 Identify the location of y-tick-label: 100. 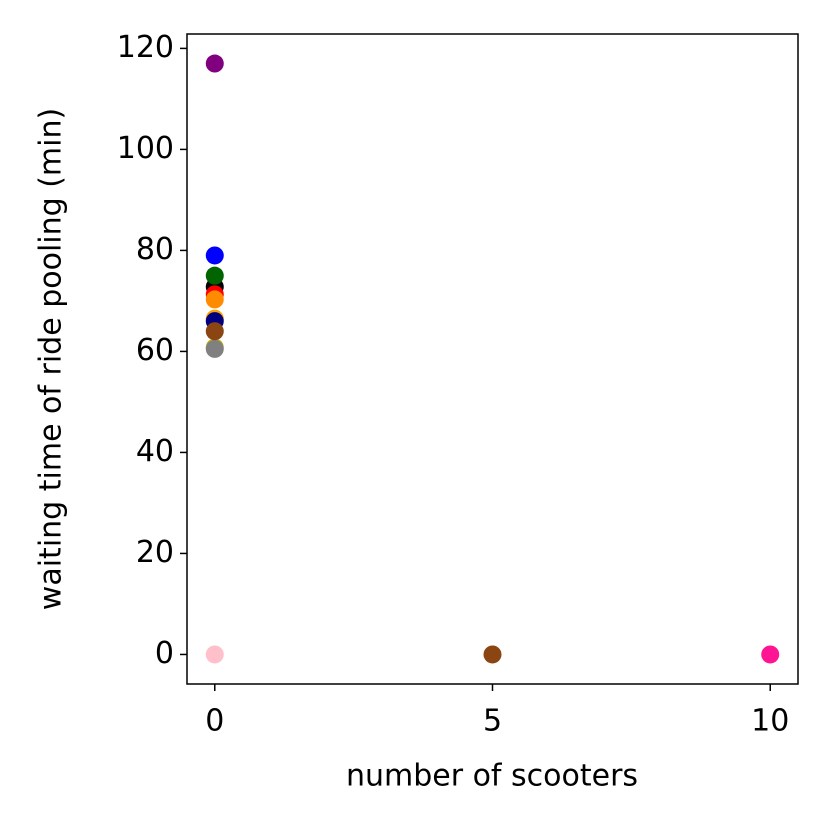
(145, 148).